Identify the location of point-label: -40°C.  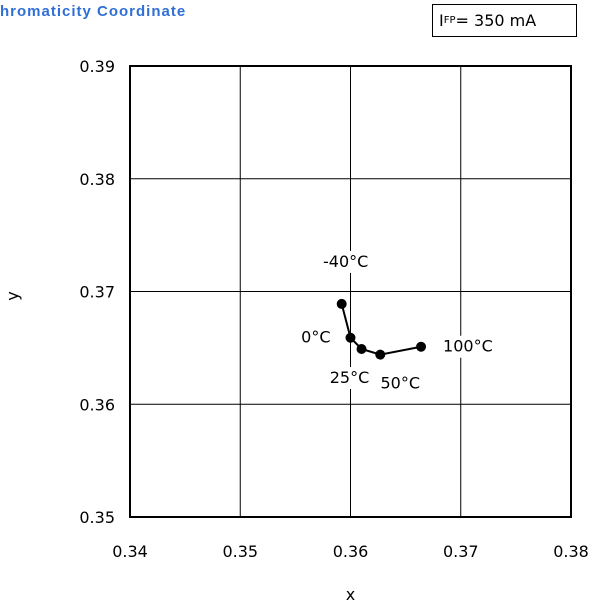
(345, 261).